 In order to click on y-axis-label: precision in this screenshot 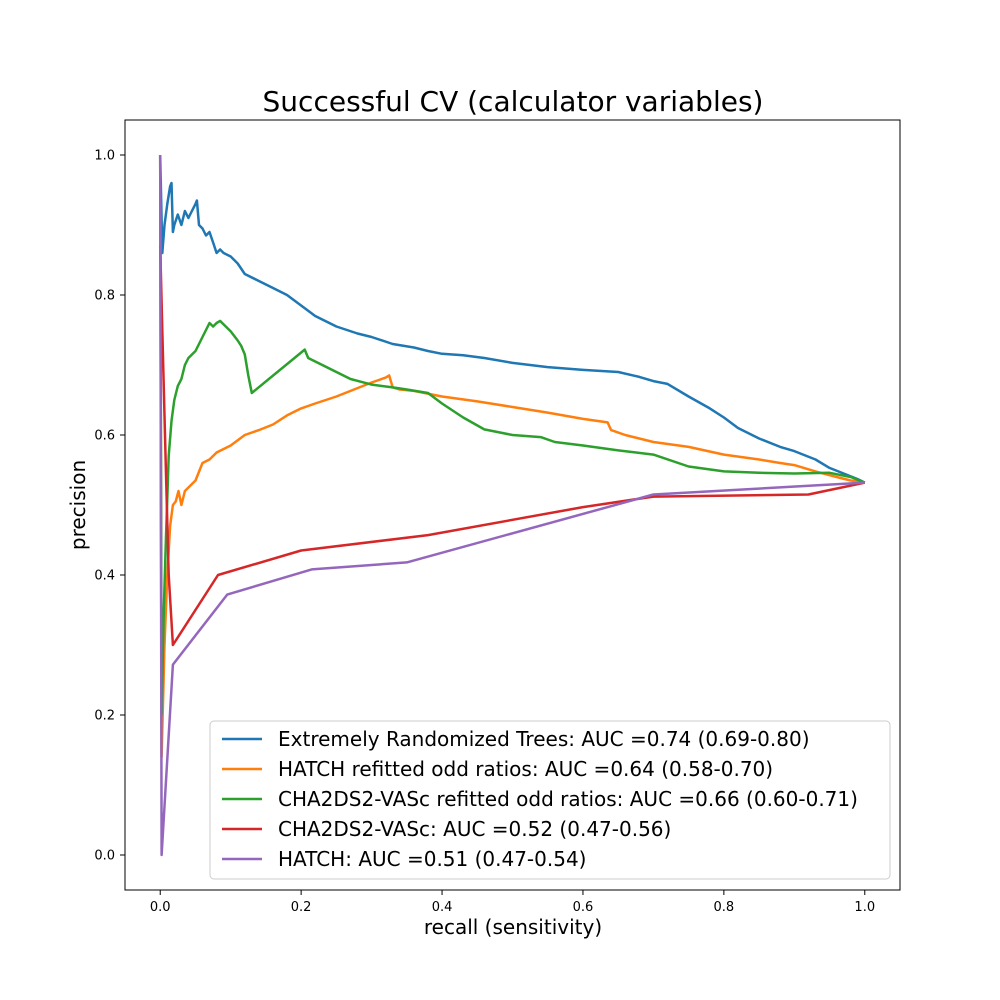, I will do `click(78, 505)`.